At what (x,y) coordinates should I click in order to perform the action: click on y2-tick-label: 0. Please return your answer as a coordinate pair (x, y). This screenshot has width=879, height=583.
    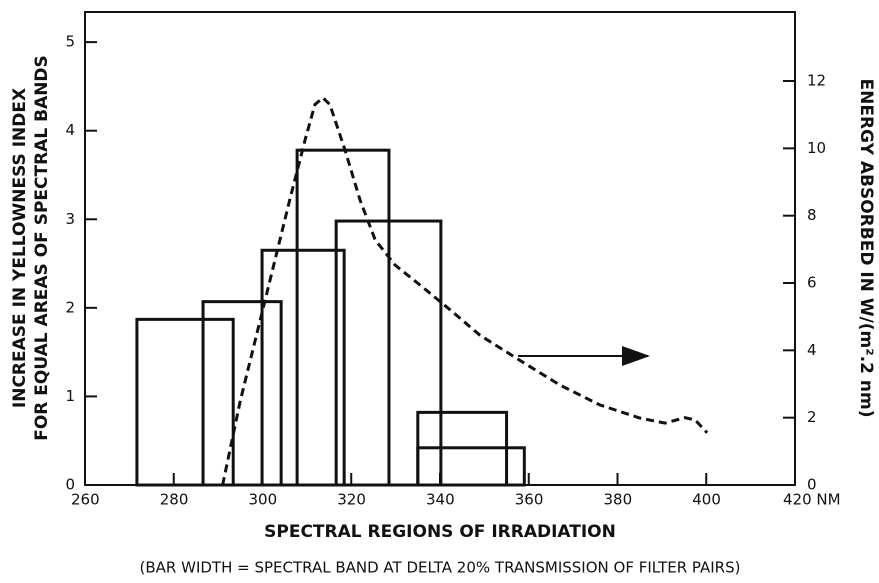
    Looking at the image, I should click on (812, 485).